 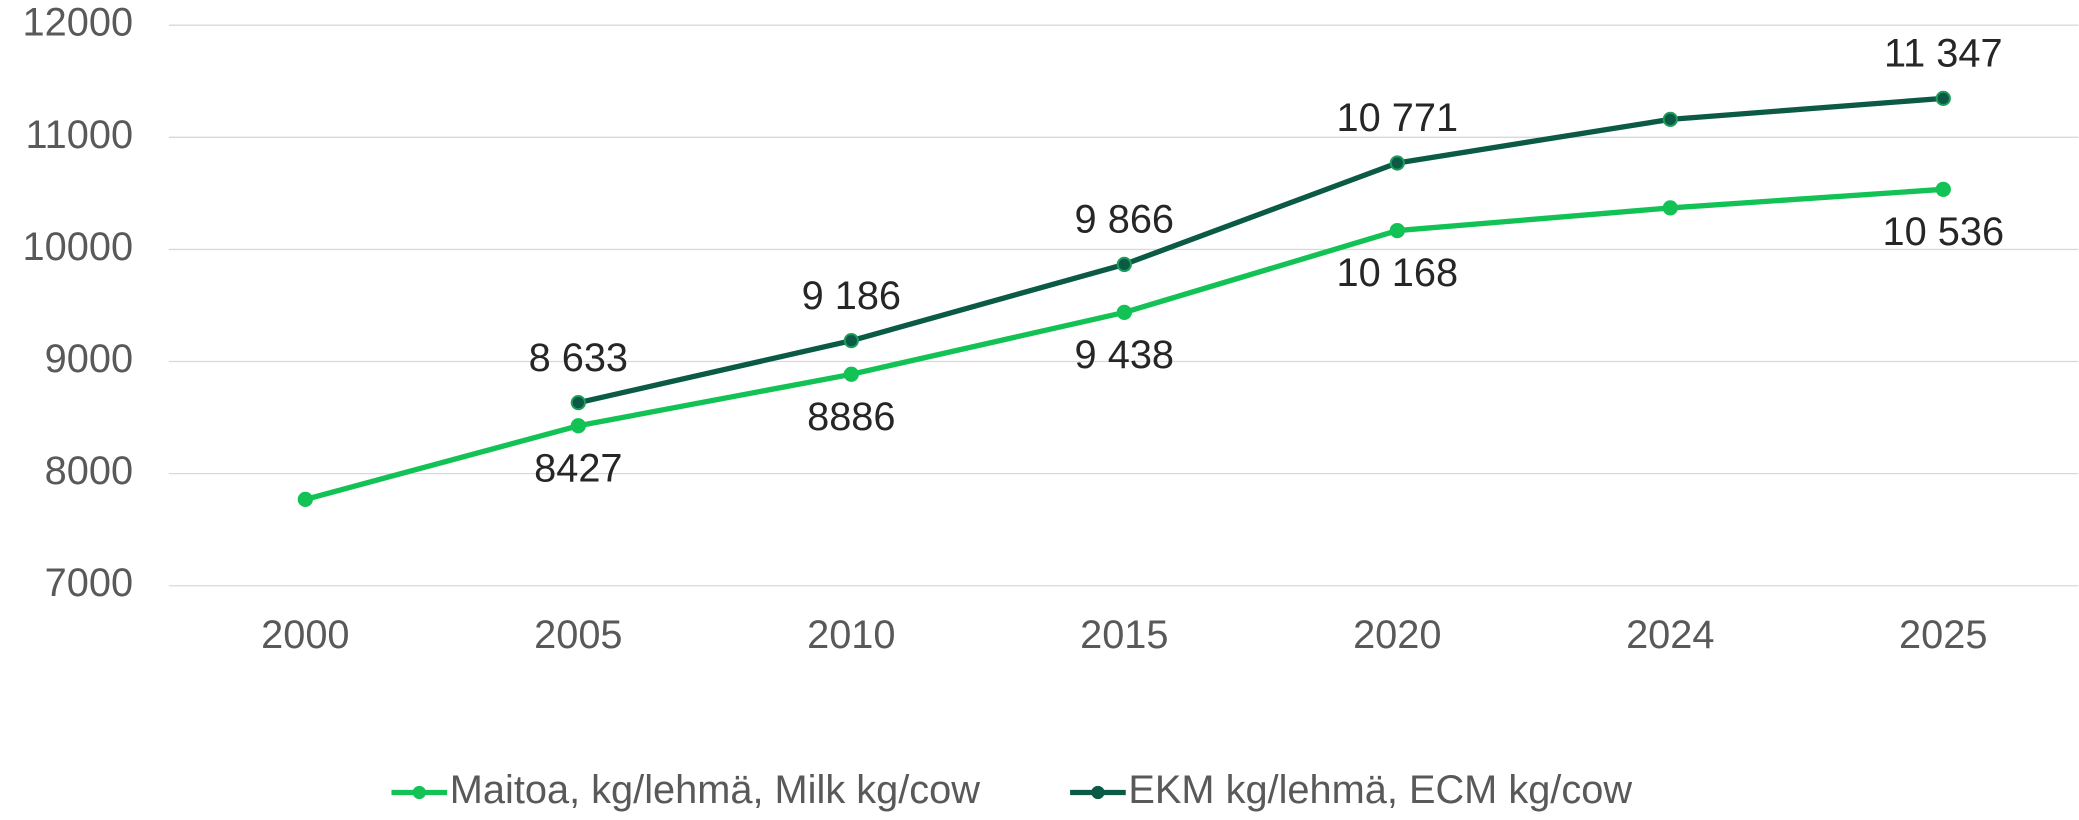 What do you see at coordinates (79, 135) in the screenshot?
I see `y-tick-label: 11000` at bounding box center [79, 135].